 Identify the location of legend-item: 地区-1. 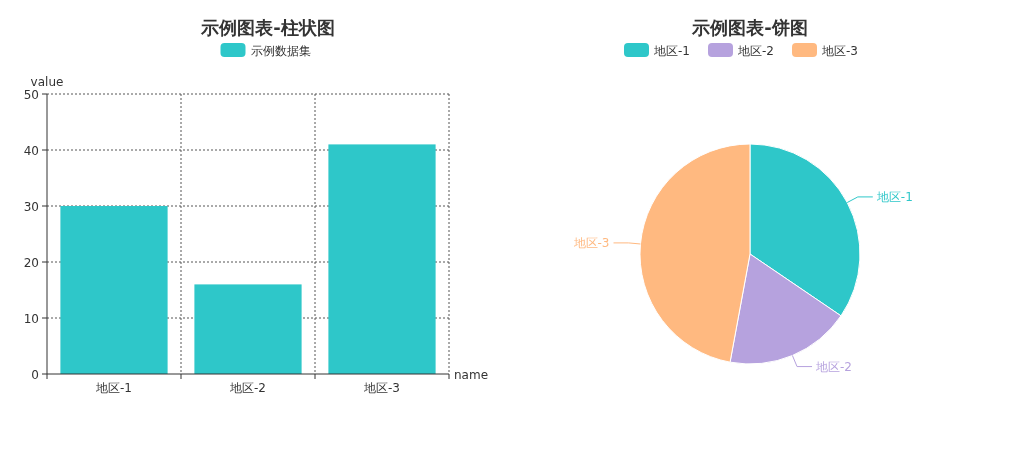
(657, 50).